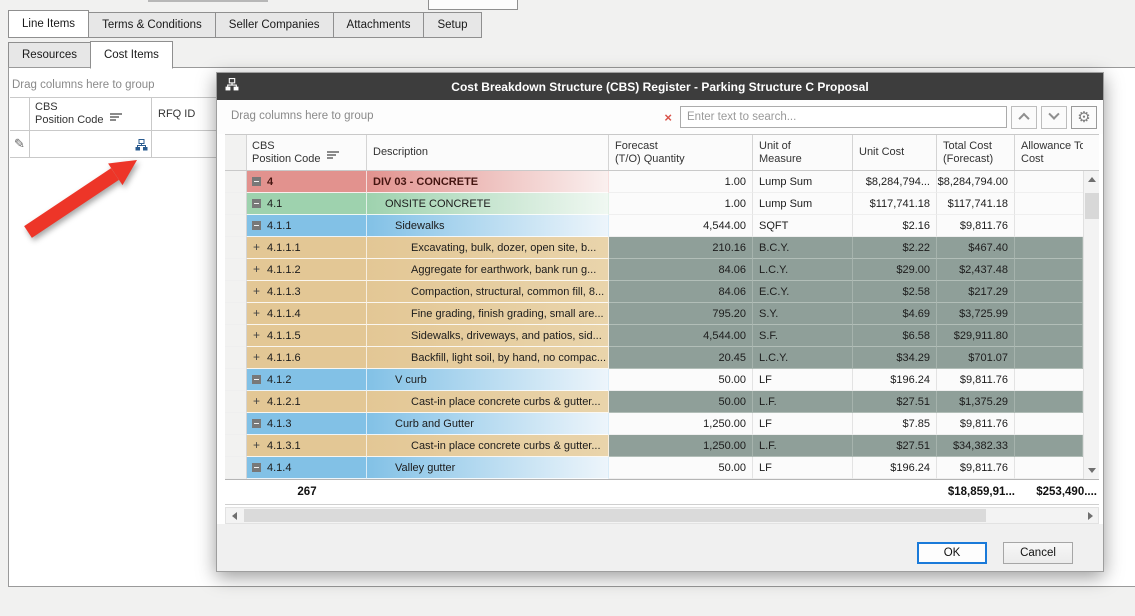  I want to click on scrollbar-header-spacer, so click(1091, 152).